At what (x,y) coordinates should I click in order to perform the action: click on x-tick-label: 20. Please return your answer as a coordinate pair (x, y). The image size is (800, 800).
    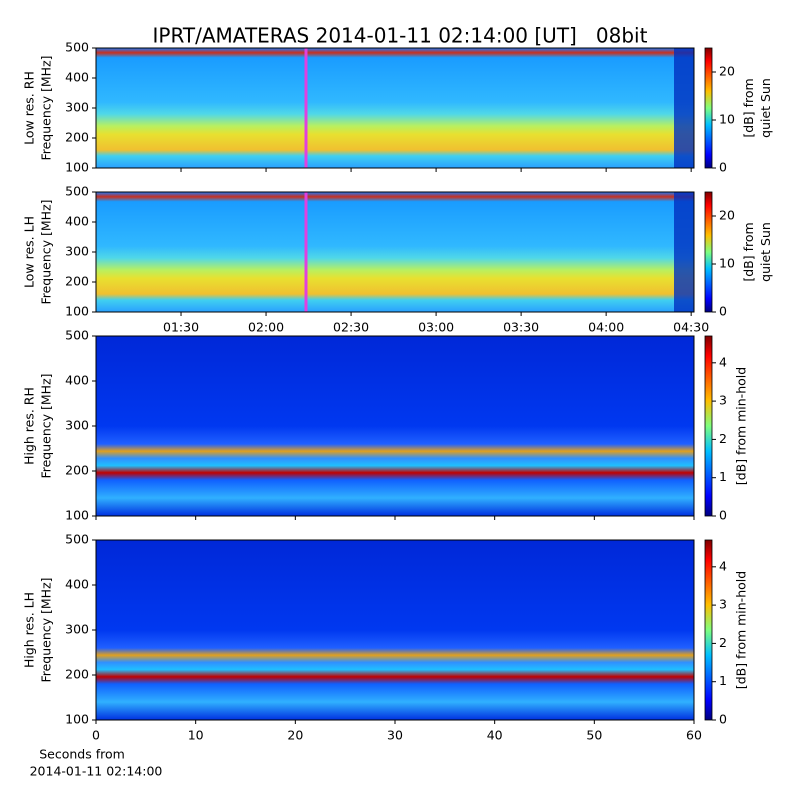
    Looking at the image, I should click on (295, 735).